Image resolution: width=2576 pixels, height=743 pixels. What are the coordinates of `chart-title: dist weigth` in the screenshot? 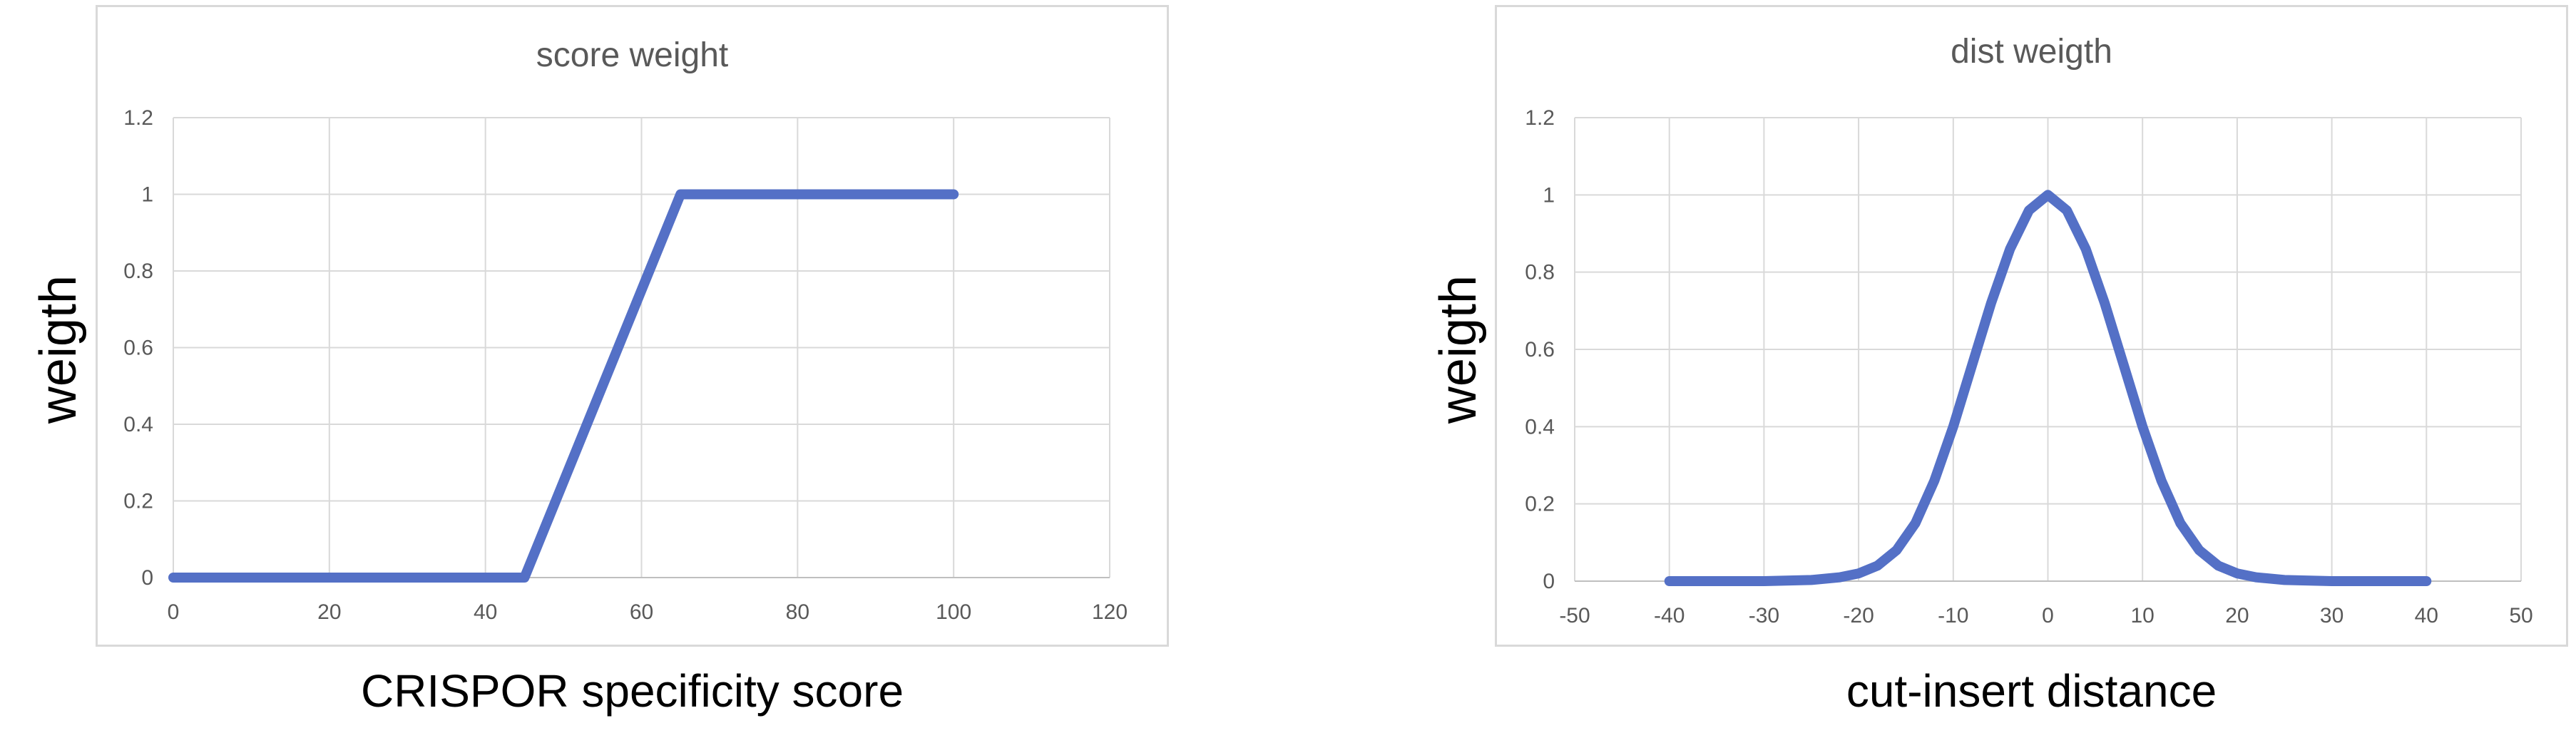 It's located at (2031, 52).